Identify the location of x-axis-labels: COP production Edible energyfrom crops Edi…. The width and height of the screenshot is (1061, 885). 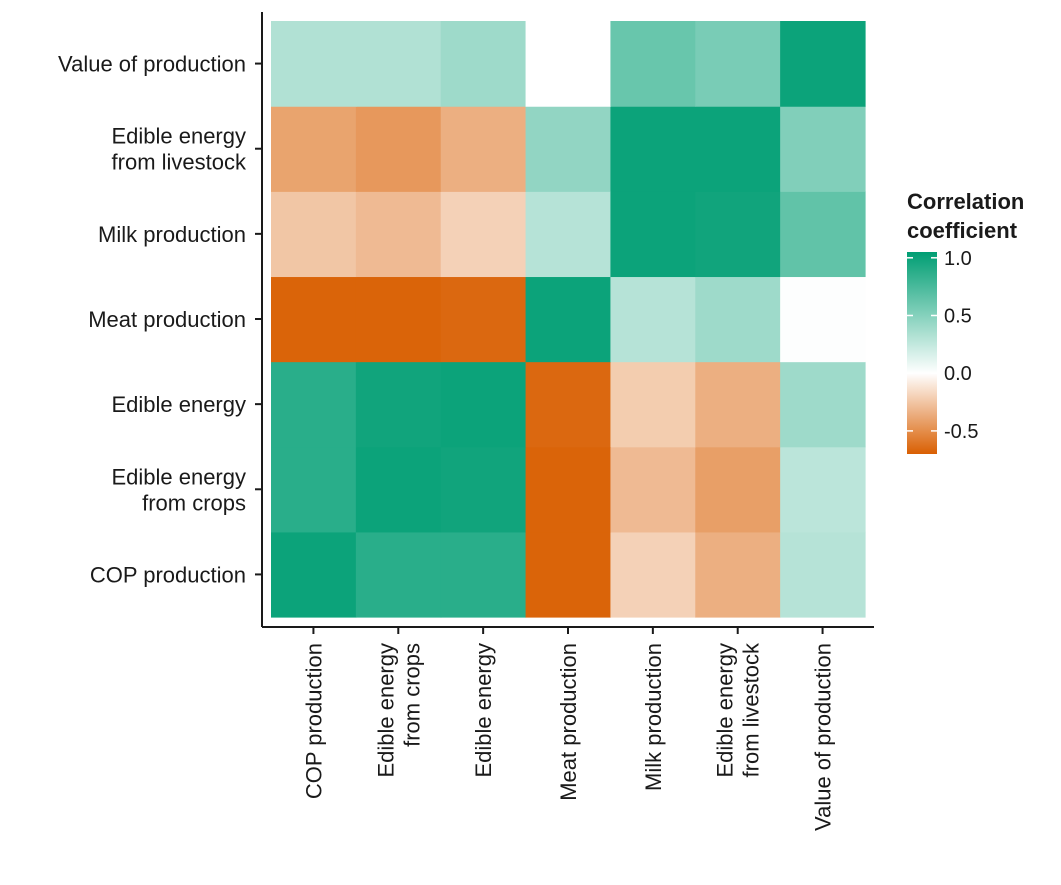
(568, 736).